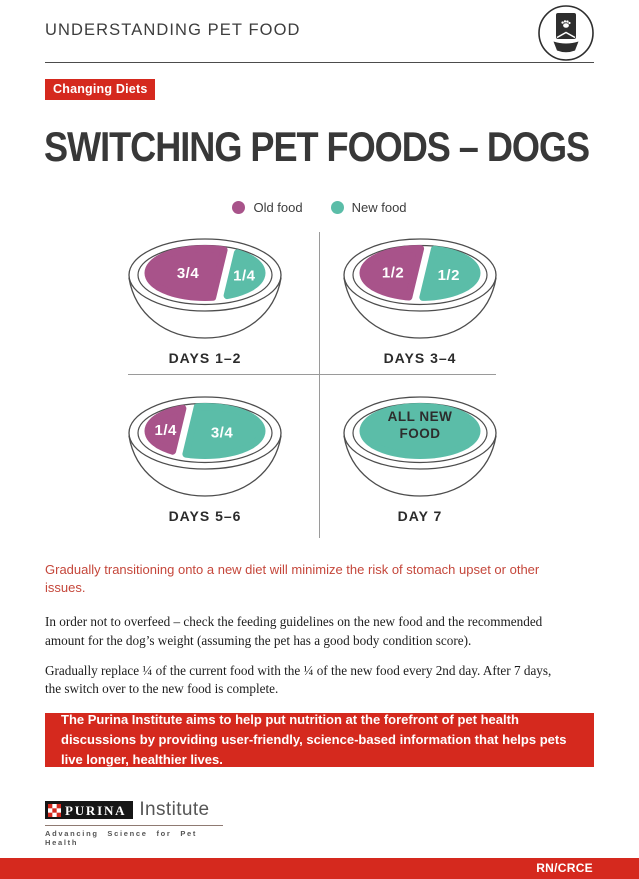 The height and width of the screenshot is (879, 639). Describe the element at coordinates (278, 207) in the screenshot. I see `legend-label-old: Old food` at that location.